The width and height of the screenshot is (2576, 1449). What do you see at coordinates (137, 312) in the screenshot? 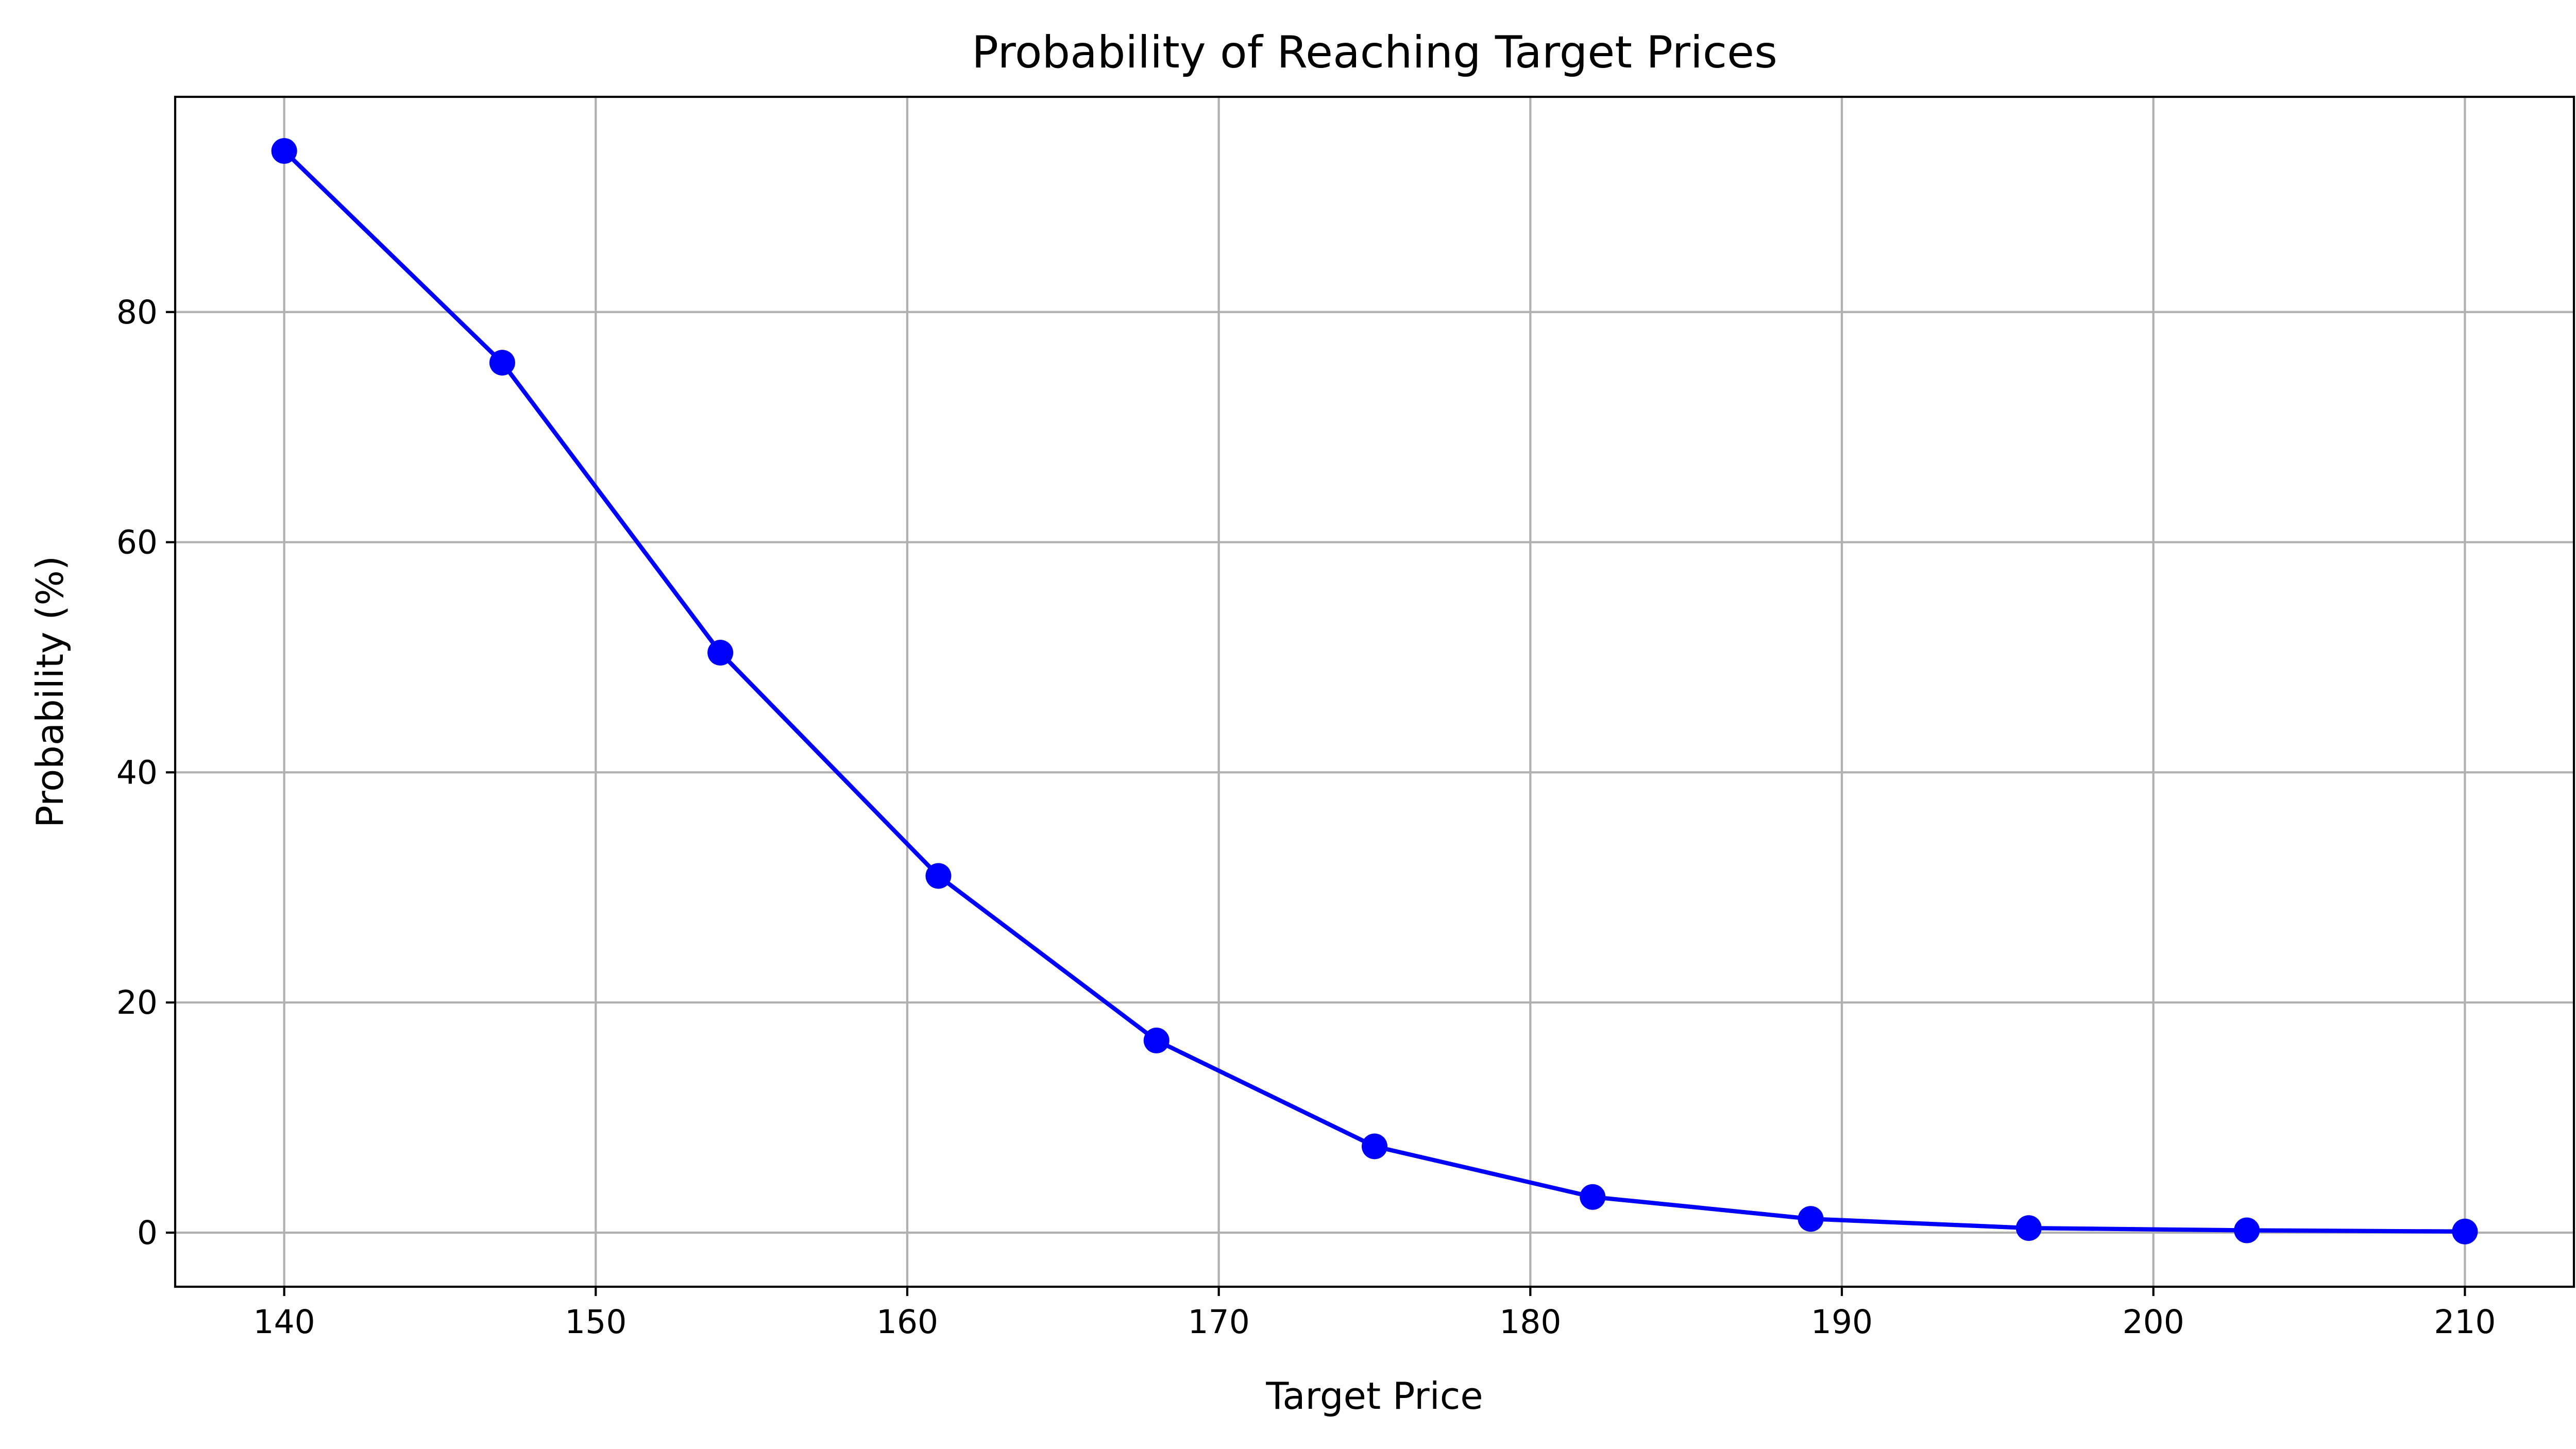
I see `y-tick-label: 80` at bounding box center [137, 312].